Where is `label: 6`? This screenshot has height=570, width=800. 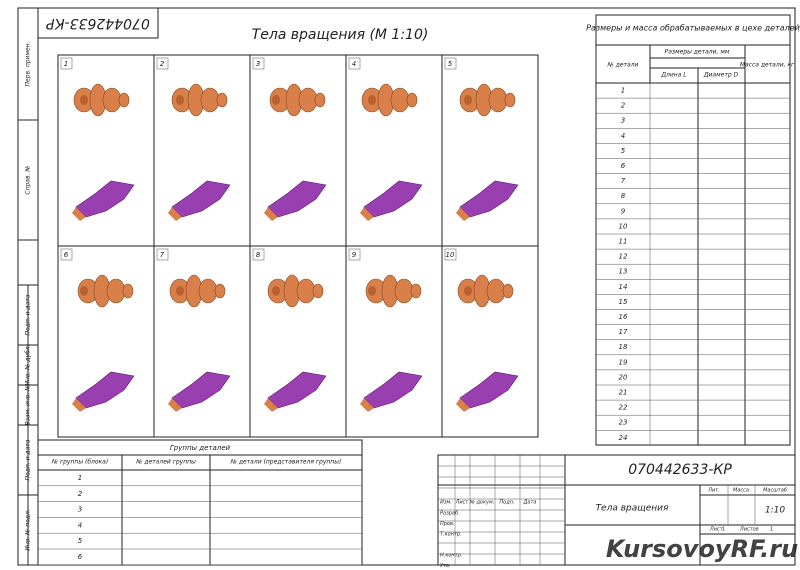
label: 6 is located at coordinates (66, 255).